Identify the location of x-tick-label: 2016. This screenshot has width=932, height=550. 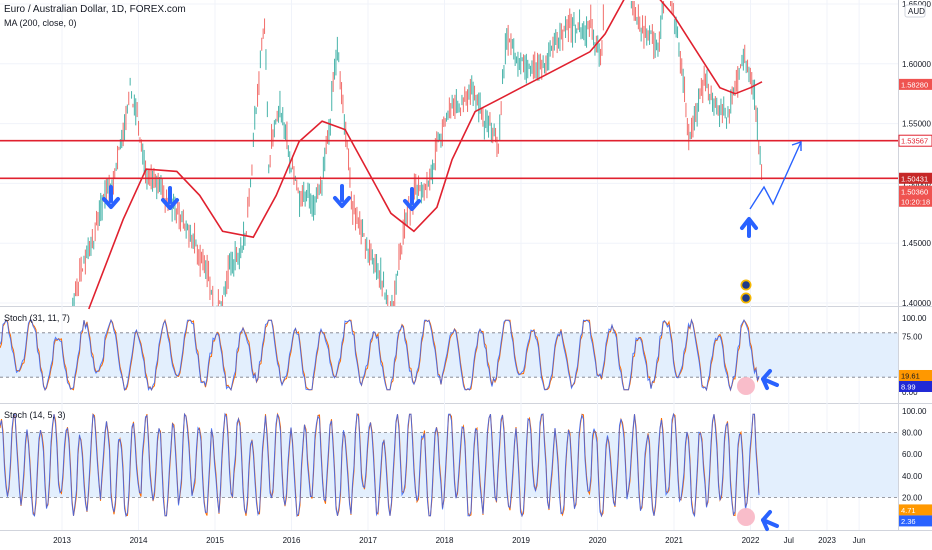
(292, 540).